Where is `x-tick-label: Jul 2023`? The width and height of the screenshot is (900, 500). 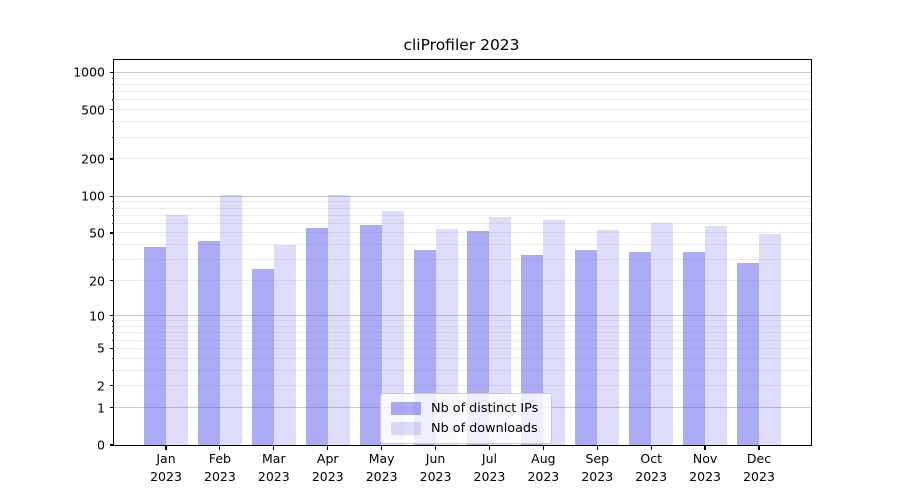
x-tick-label: Jul 2023 is located at coordinates (489, 467).